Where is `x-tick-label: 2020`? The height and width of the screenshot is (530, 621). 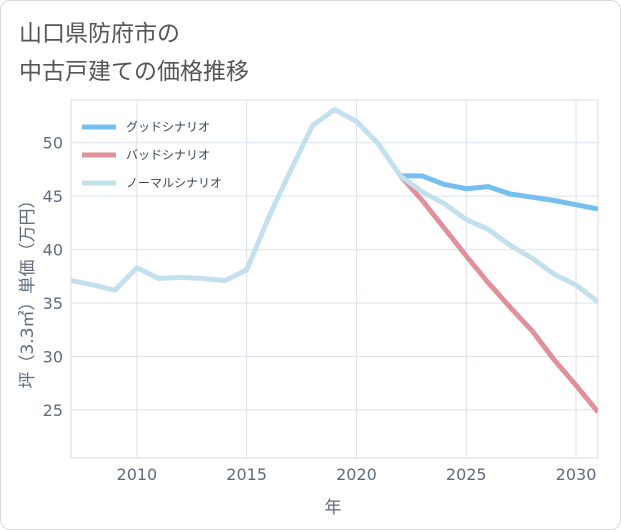 x-tick-label: 2020 is located at coordinates (356, 474).